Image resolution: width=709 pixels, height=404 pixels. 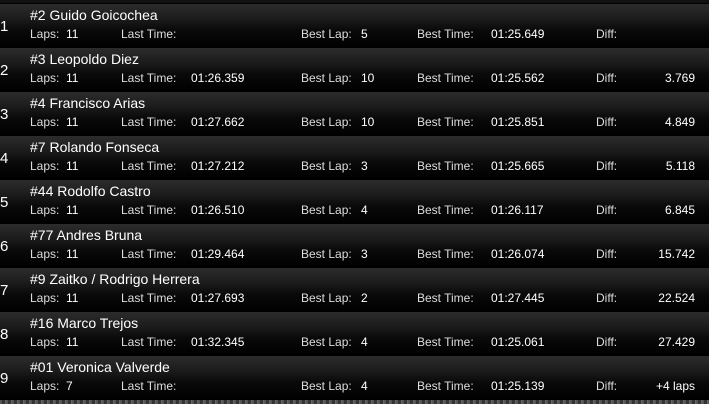 What do you see at coordinates (518, 78) in the screenshot?
I see `best-time-value: 01:25.562` at bounding box center [518, 78].